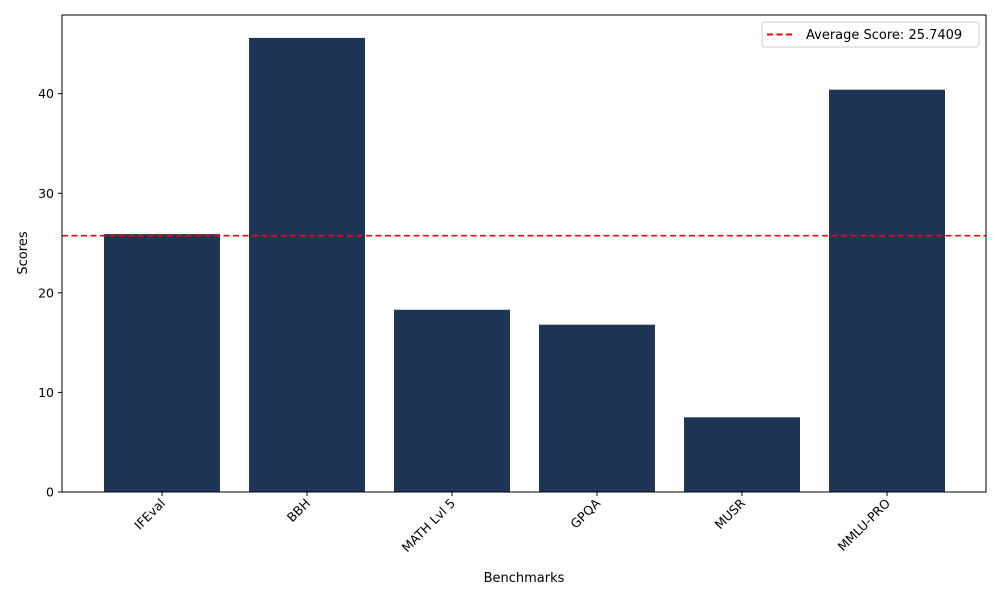  What do you see at coordinates (730, 513) in the screenshot?
I see `x-tick-label: MUSR` at bounding box center [730, 513].